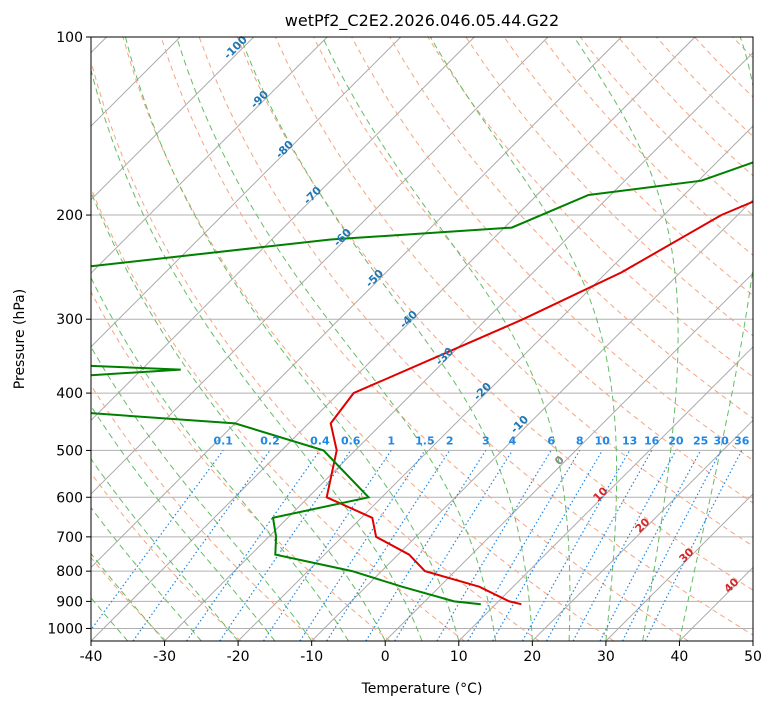 The width and height of the screenshot is (775, 708). Describe the element at coordinates (69, 498) in the screenshot. I see `y-tick-label: 600` at that location.